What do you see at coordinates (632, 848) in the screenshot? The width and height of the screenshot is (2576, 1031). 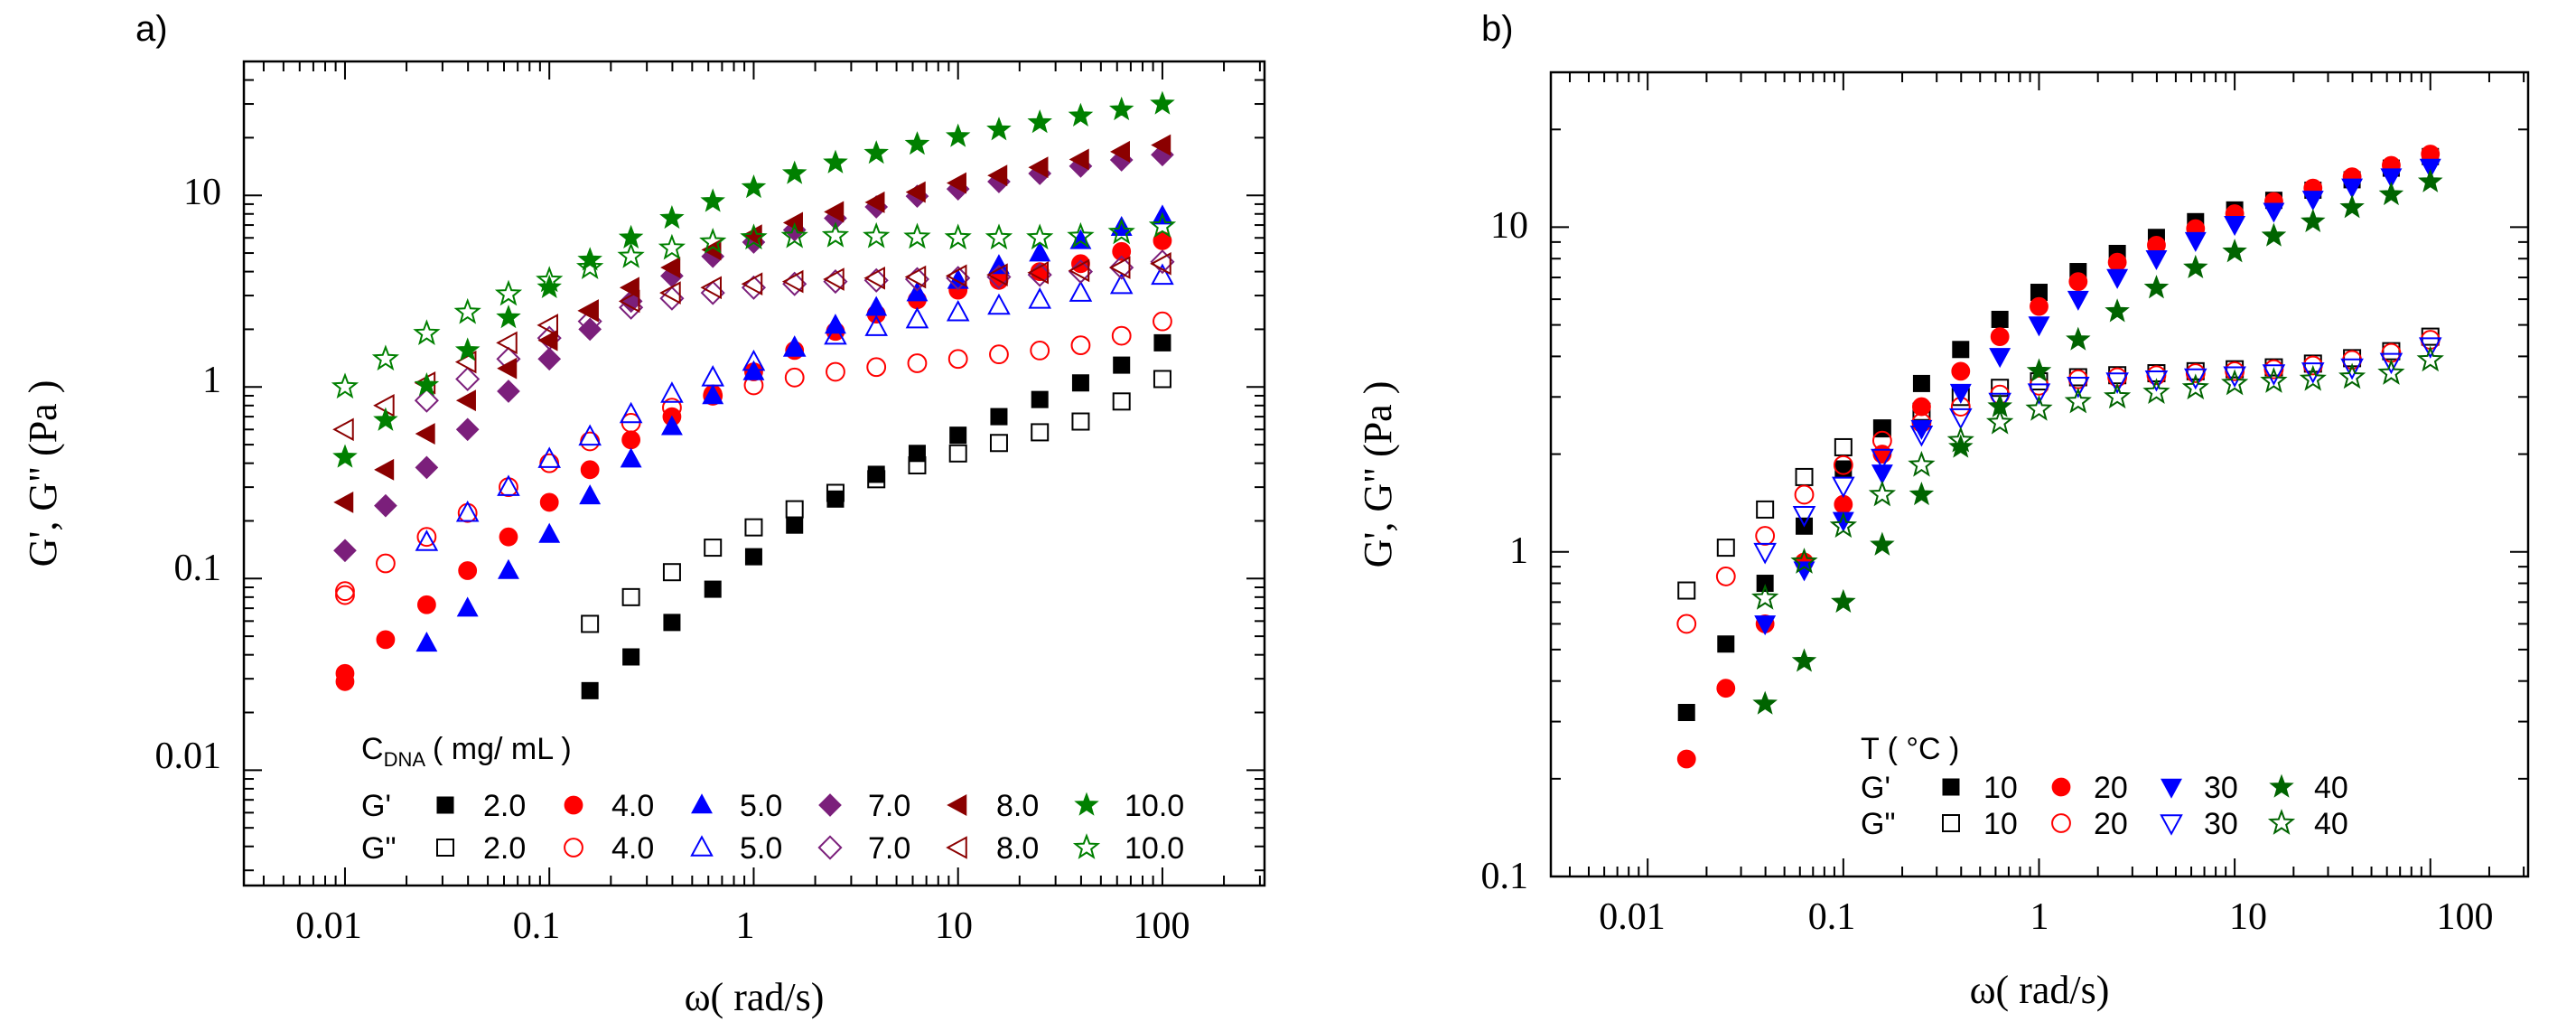 I see `panel-a-legend-entry-label: 4.0` at bounding box center [632, 848].